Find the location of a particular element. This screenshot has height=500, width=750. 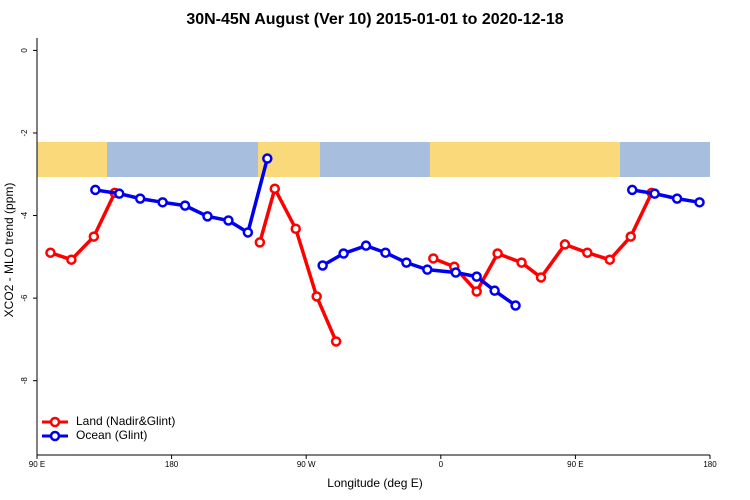

y-tick-label: -8 is located at coordinates (24, 381).